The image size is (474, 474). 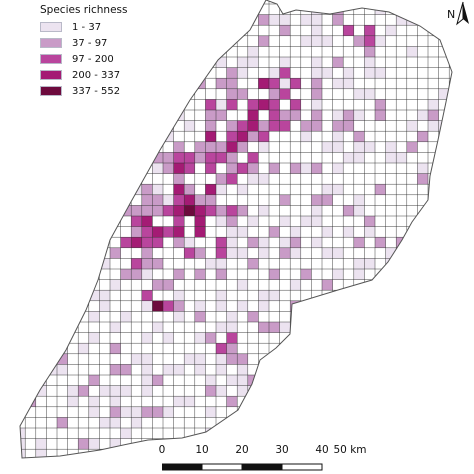 I want to click on legend-item: 337 - 552, so click(x=100, y=91).